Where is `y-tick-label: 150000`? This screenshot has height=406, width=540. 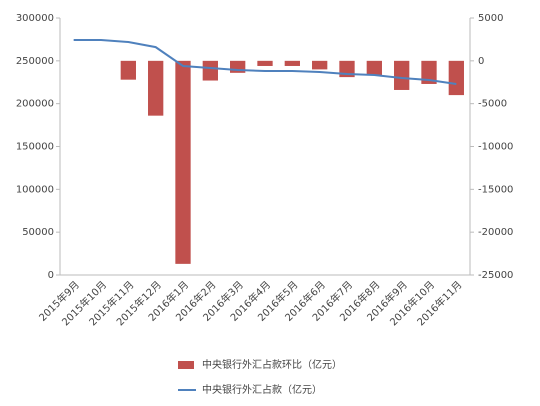
y-tick-label: 150000 is located at coordinates (35, 147).